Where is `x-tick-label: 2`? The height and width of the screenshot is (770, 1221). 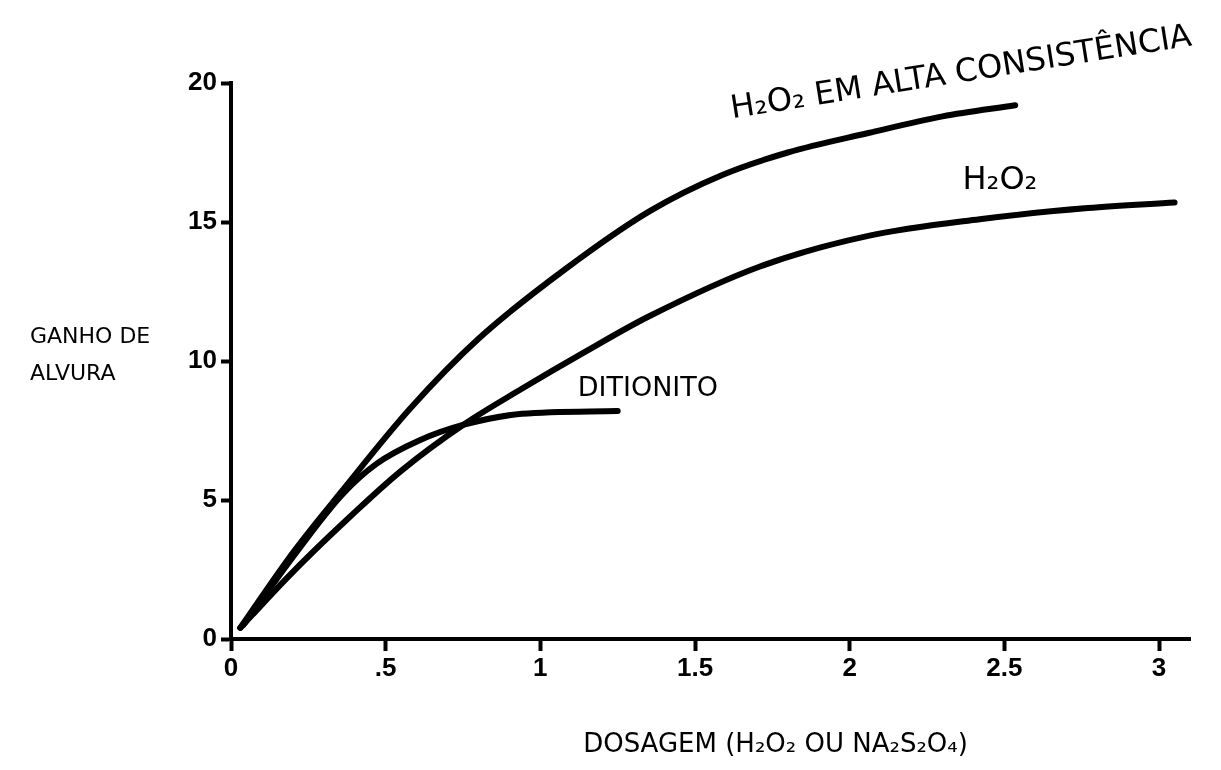
x-tick-label: 2 is located at coordinates (849, 666).